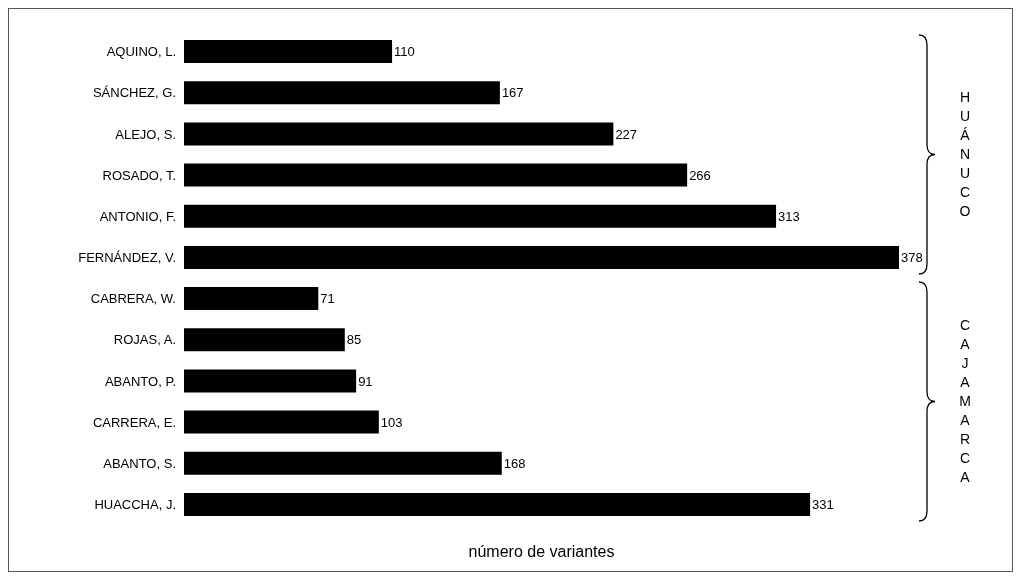 The height and width of the screenshot is (580, 1021). I want to click on y-tick-label: CABRERA, W., so click(133, 299).